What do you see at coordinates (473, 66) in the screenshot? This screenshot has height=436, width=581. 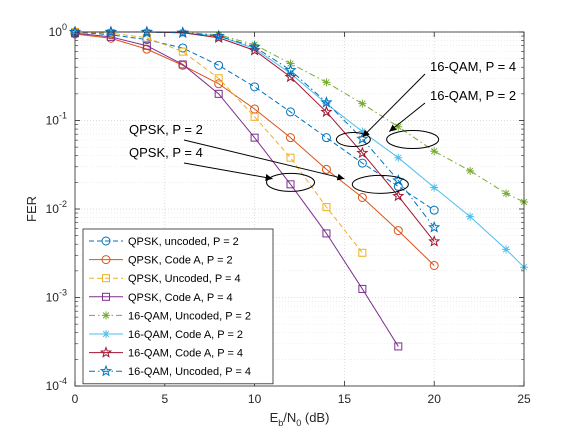 I see `annotation-text: 16-QAM, P = 4` at bounding box center [473, 66].